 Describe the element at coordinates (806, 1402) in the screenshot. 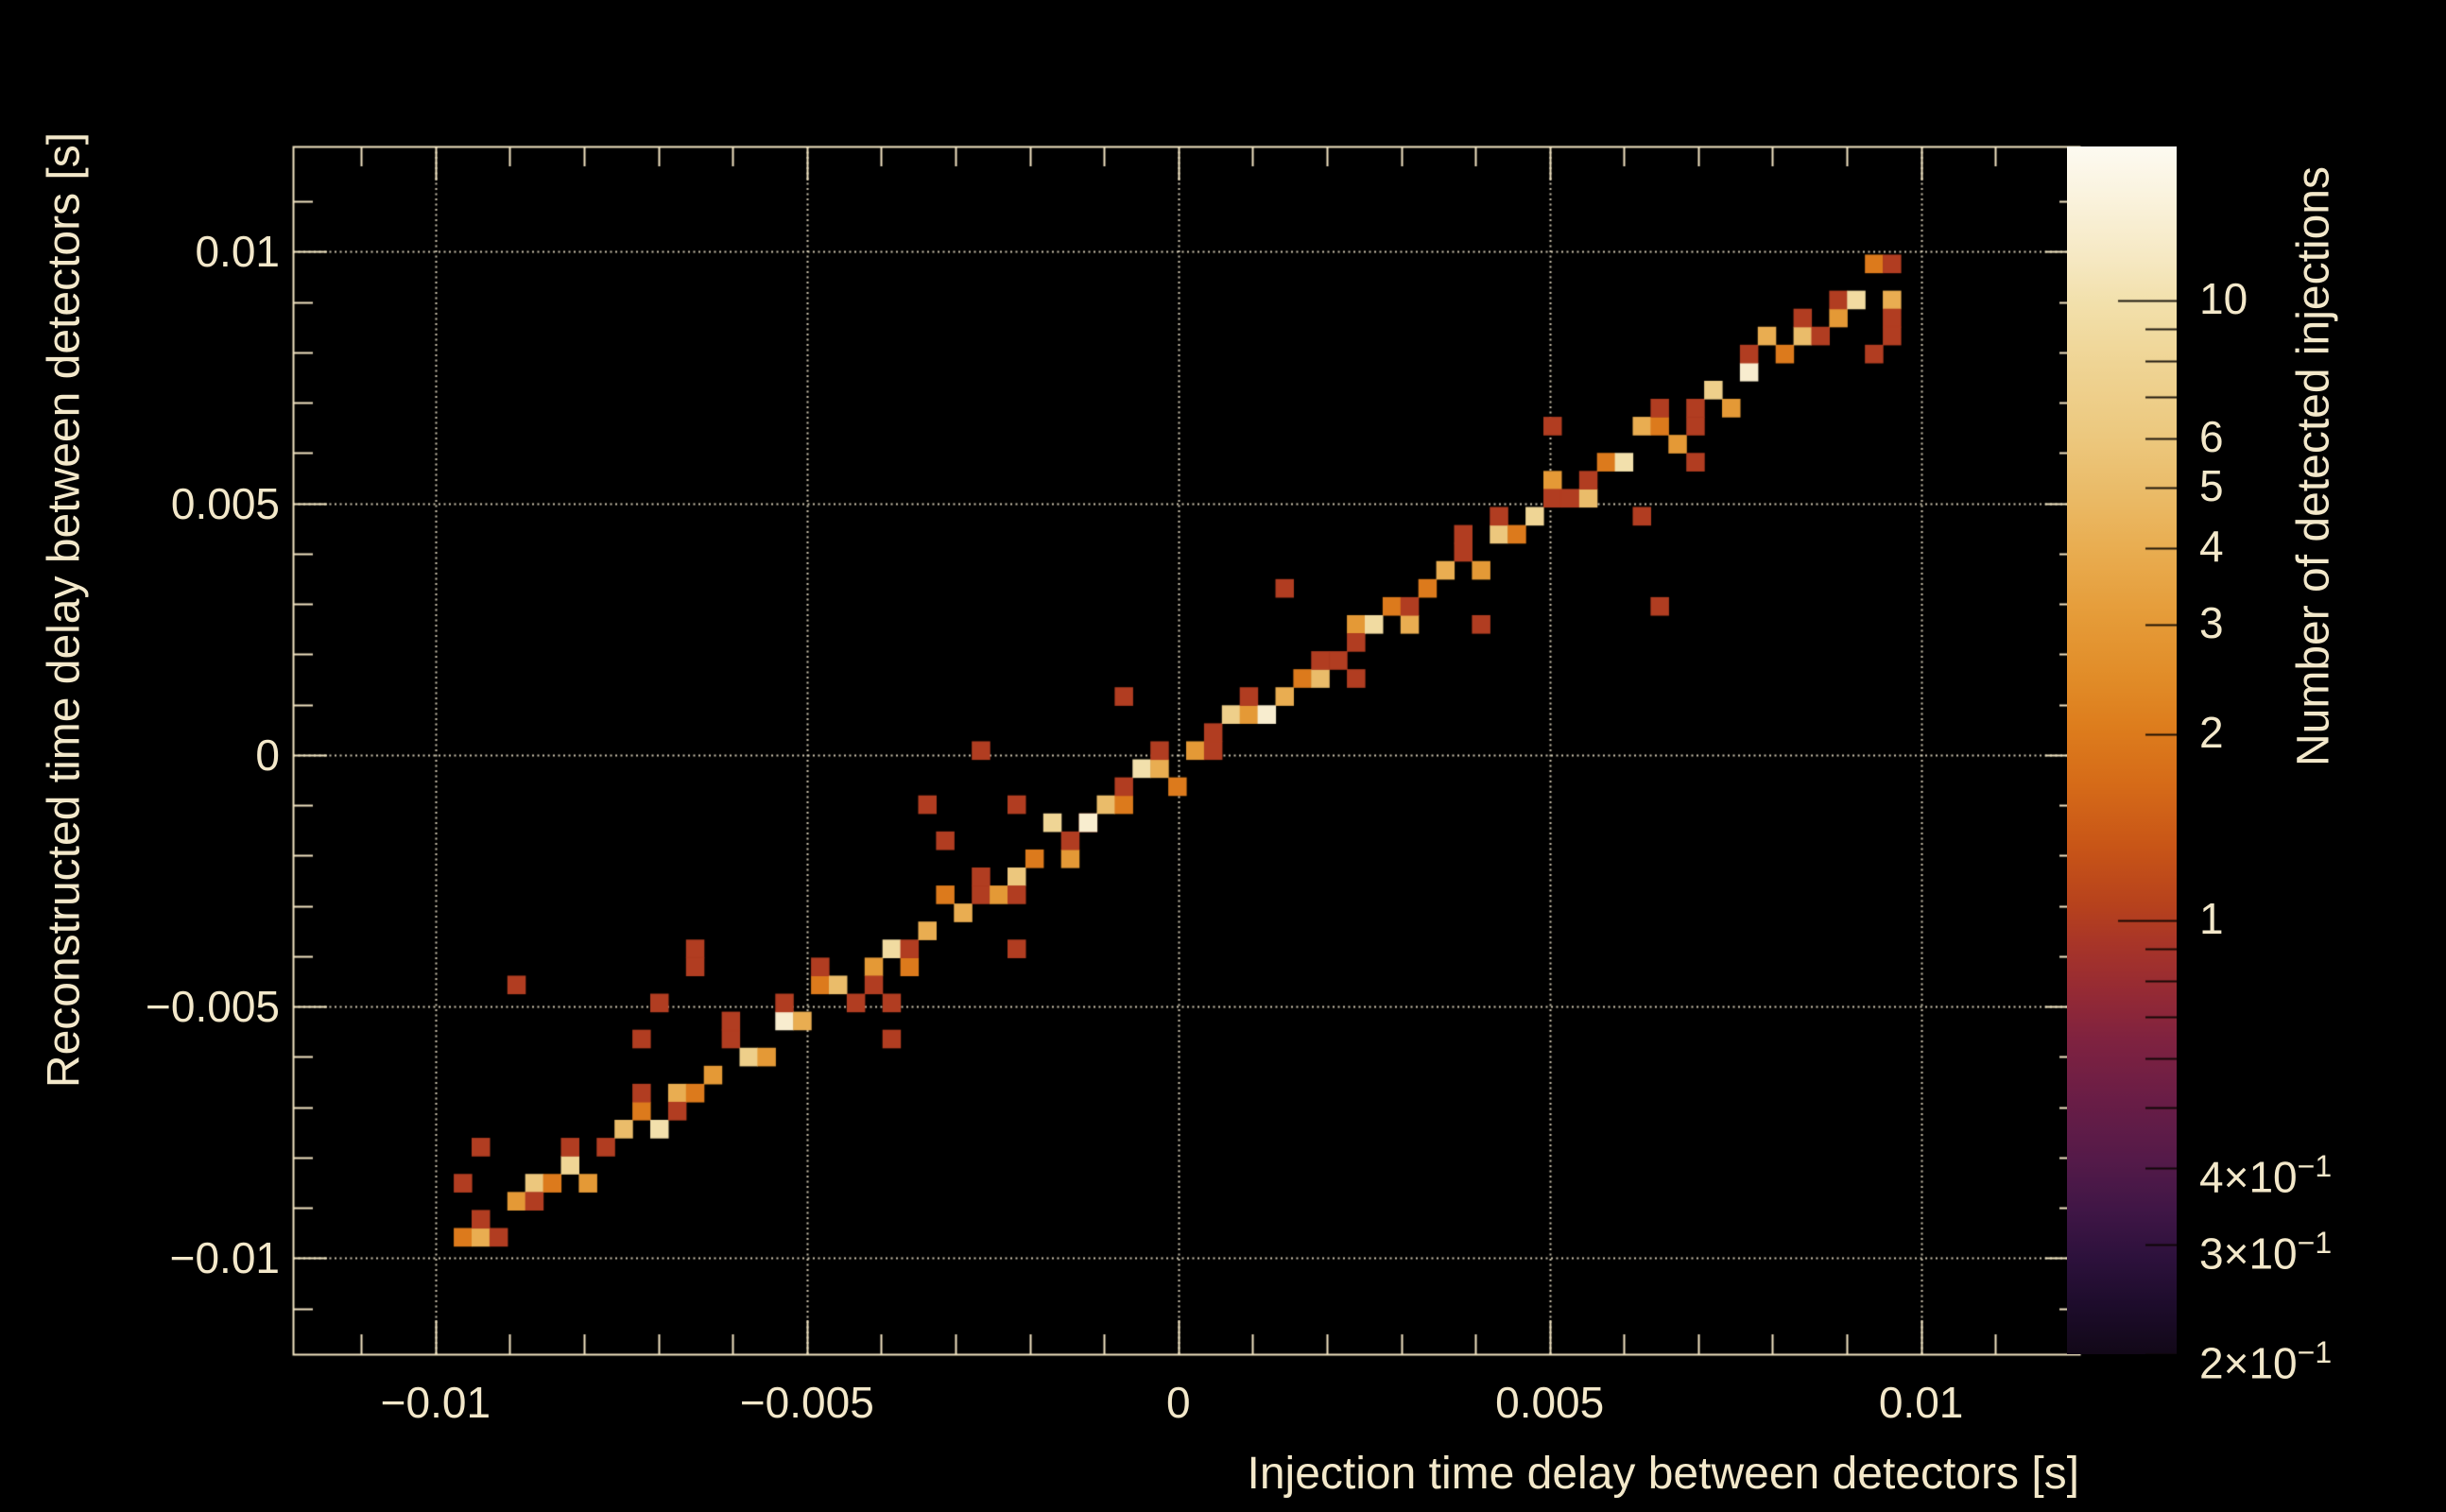

I see `x-tick-label: −0.005` at that location.